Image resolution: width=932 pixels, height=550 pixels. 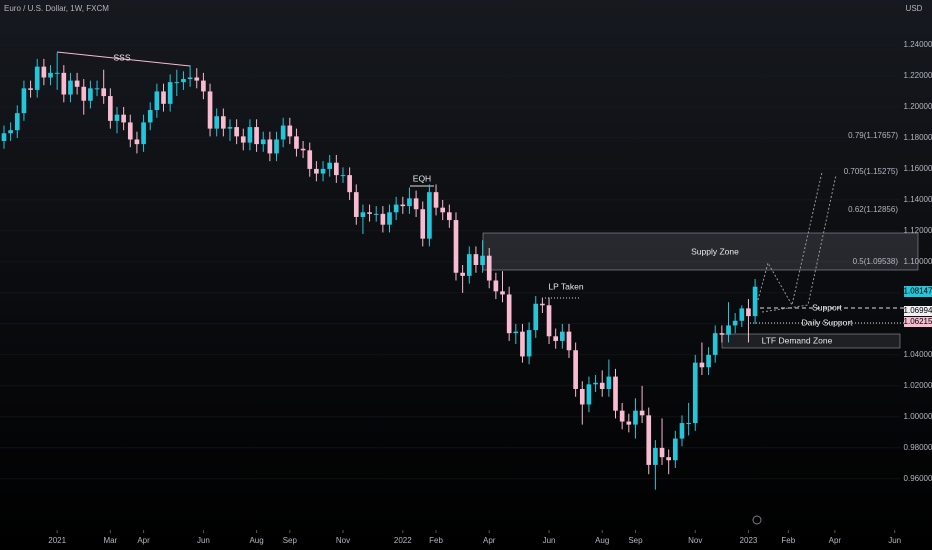 What do you see at coordinates (565, 286) in the screenshot?
I see `lp-label: LP Taken` at bounding box center [565, 286].